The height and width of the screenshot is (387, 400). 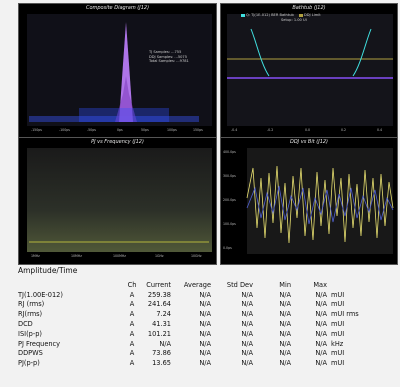 I want to click on cell-name: DCD, so click(x=25, y=324).